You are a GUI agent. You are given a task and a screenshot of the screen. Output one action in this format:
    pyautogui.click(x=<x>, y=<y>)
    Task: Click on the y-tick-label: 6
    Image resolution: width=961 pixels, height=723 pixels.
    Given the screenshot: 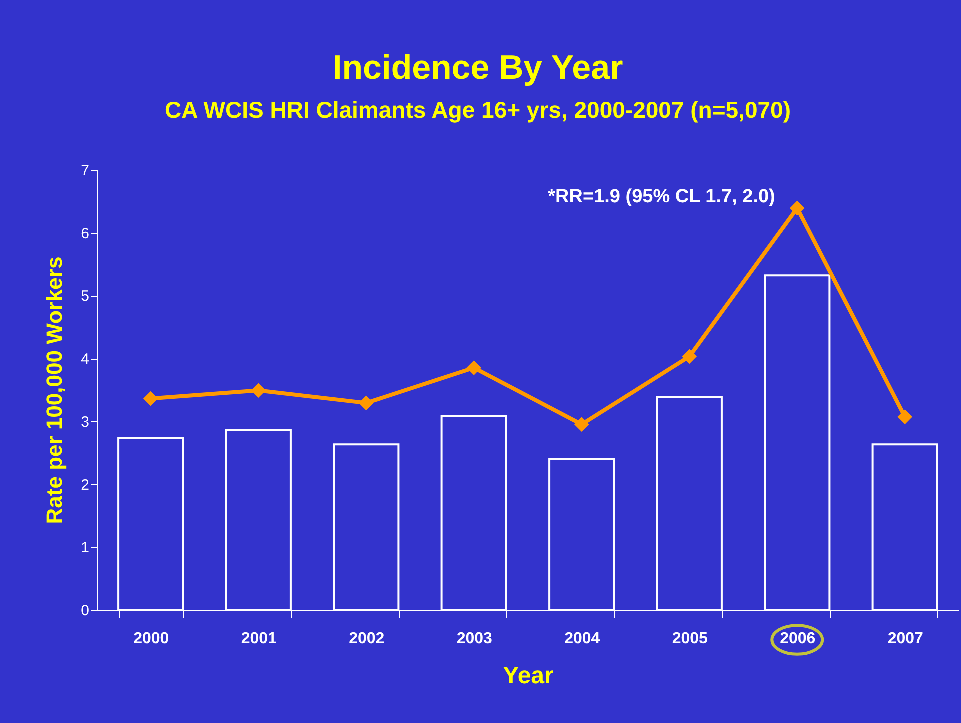 What is the action you would take?
    pyautogui.click(x=85, y=233)
    